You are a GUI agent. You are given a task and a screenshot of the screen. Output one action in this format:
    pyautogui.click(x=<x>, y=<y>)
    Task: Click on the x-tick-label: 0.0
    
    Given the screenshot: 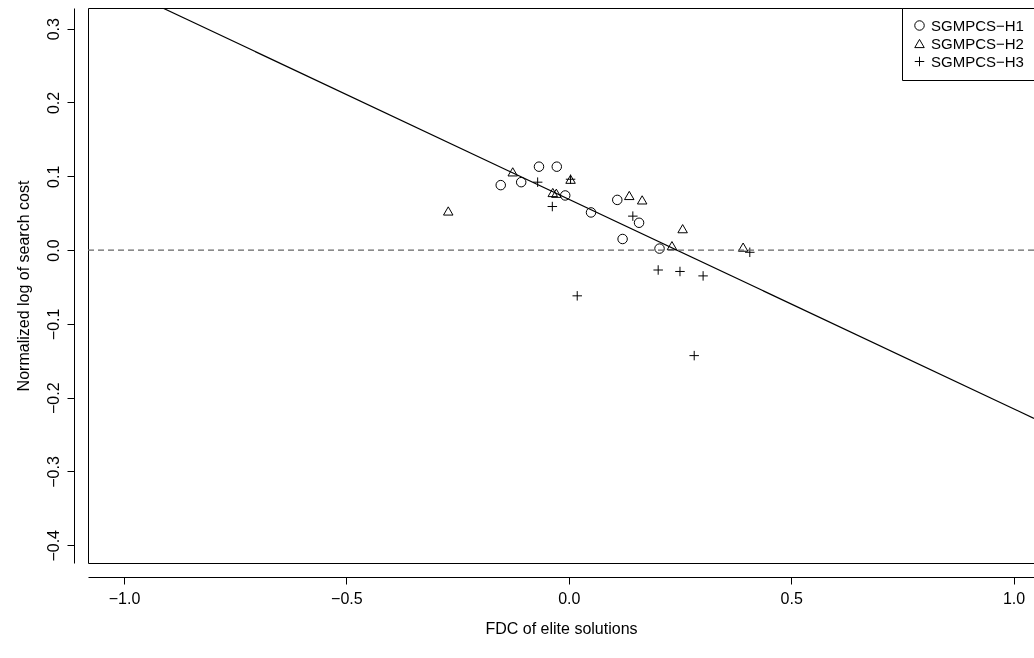 What is the action you would take?
    pyautogui.click(x=569, y=598)
    